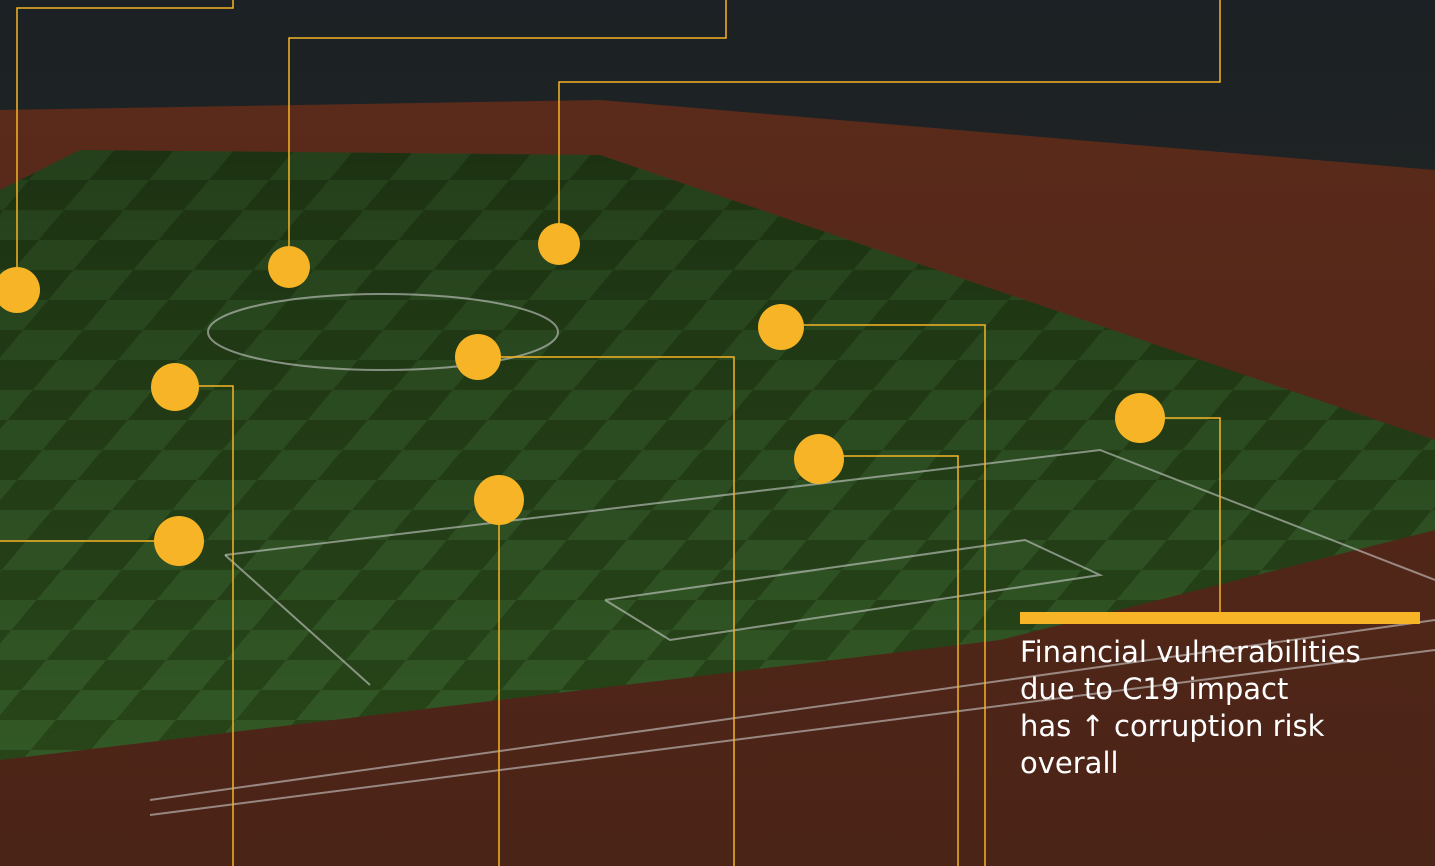 The image size is (1435, 866). What do you see at coordinates (1190, 652) in the screenshot?
I see `callout-line: Financial vulnerabilities` at bounding box center [1190, 652].